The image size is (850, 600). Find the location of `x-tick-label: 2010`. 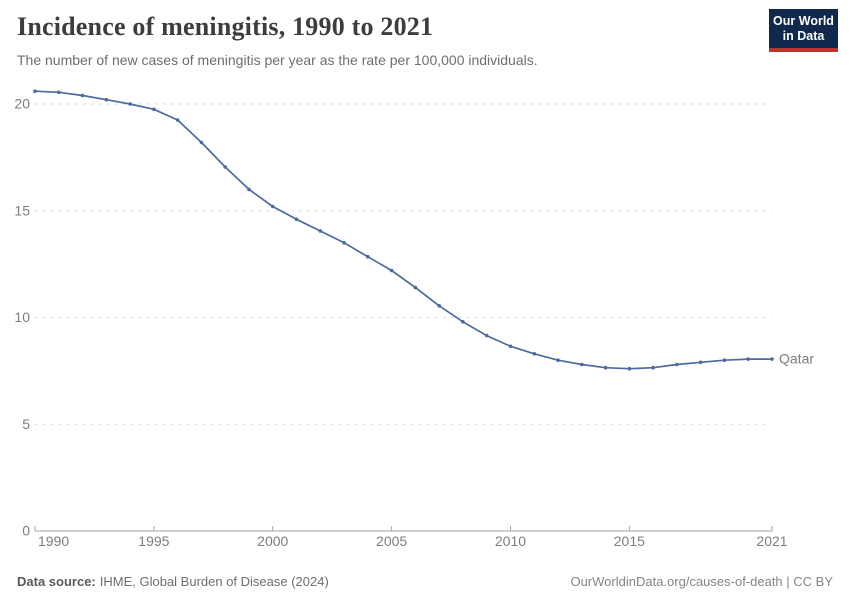

x-tick-label: 2010 is located at coordinates (510, 541).